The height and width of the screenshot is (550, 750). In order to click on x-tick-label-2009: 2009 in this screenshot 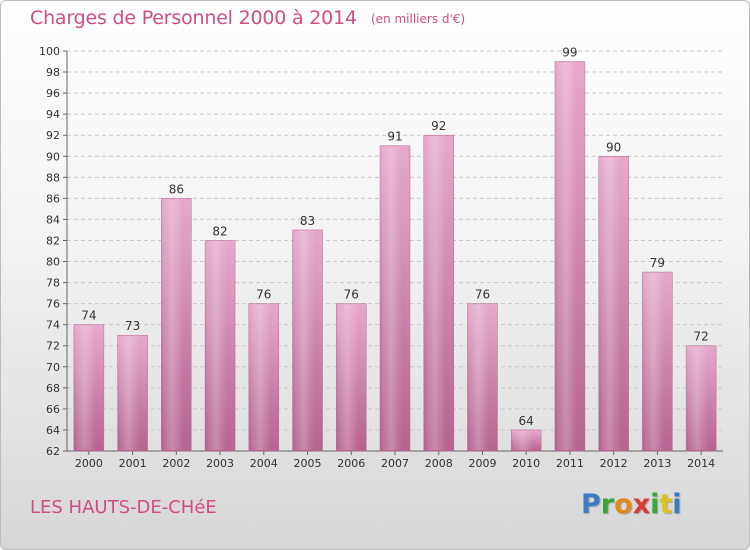, I will do `click(482, 463)`.